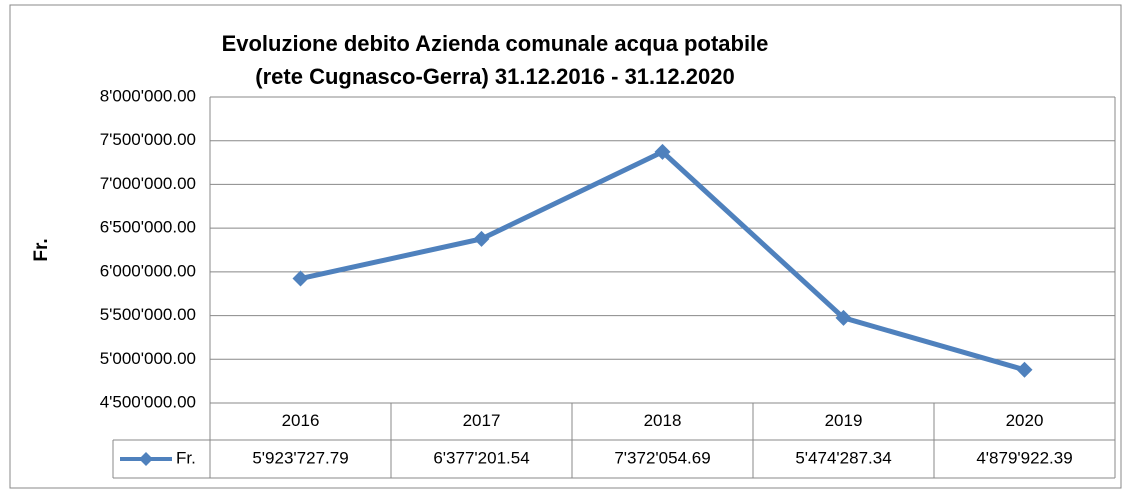 This screenshot has height=494, width=1131. I want to click on y-tick-label: 5'000'000.00, so click(148, 358).